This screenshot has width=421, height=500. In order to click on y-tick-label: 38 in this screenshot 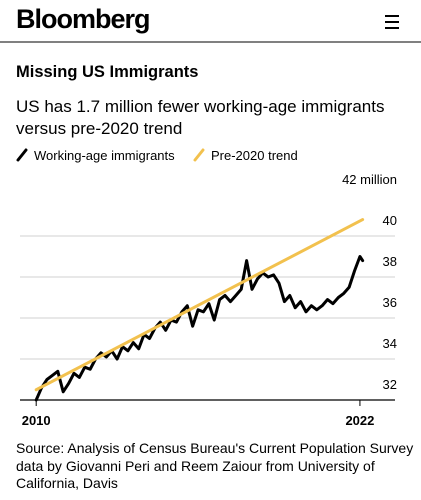, I will do `click(390, 261)`.